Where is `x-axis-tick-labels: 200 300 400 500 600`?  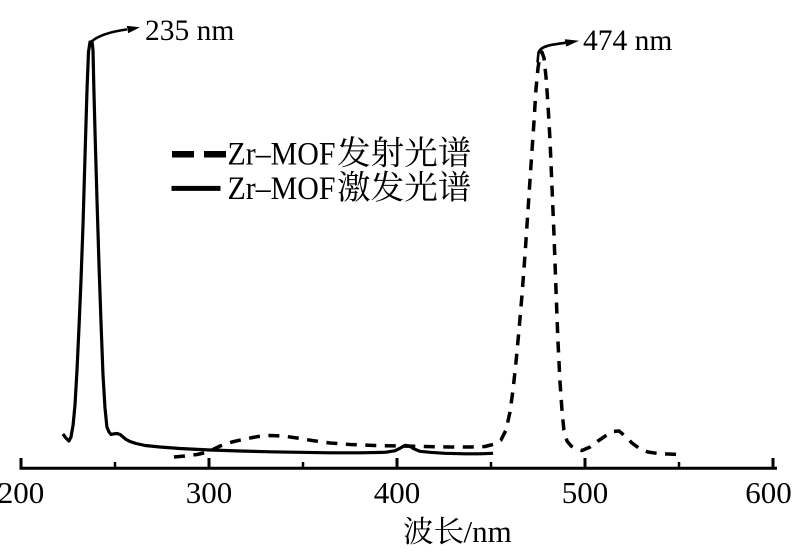
x-axis-tick-labels: 200 300 400 500 600 is located at coordinates (396, 492).